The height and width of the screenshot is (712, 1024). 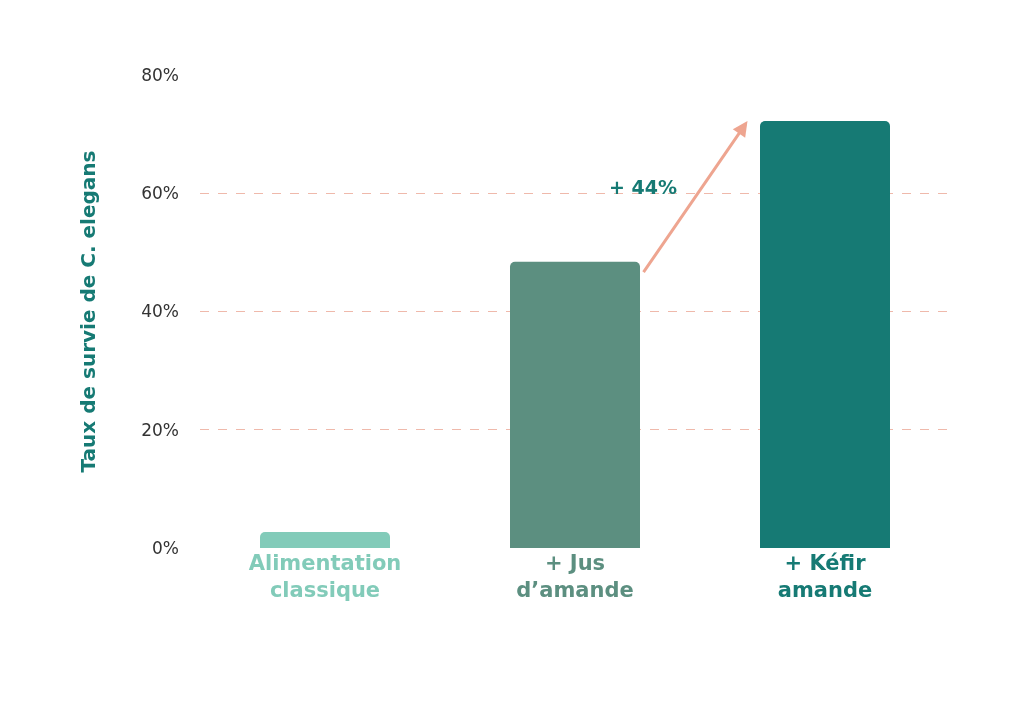 What do you see at coordinates (325, 577) in the screenshot?
I see `x-tick-label: Alimentation classique` at bounding box center [325, 577].